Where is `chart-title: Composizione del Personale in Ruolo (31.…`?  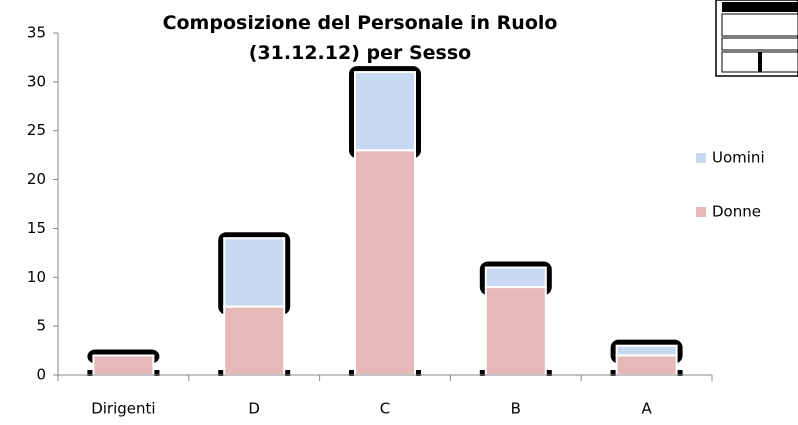
chart-title: Composizione del Personale in Ruolo (31.… is located at coordinates (360, 38).